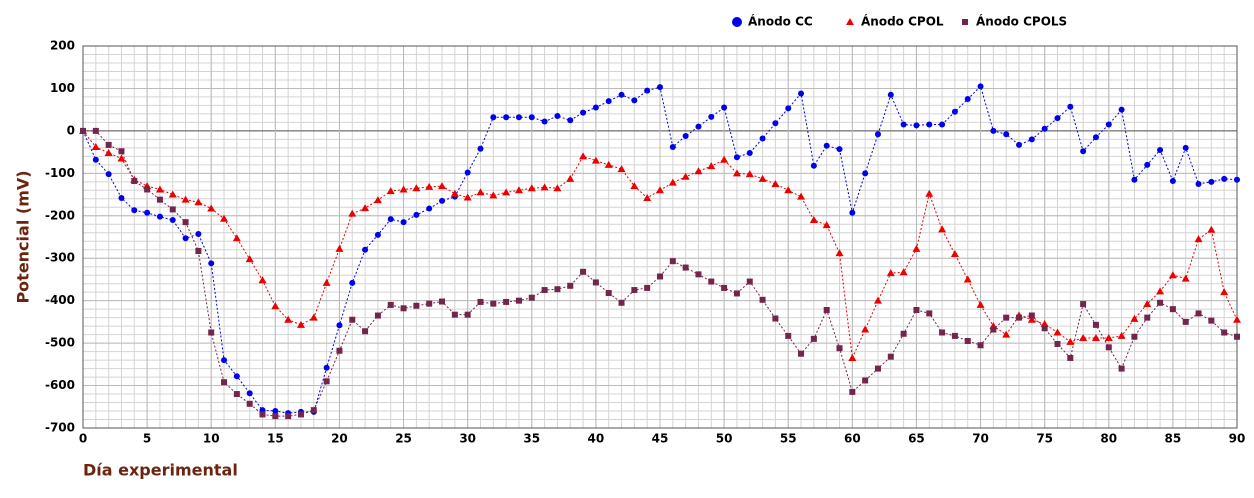 The height and width of the screenshot is (498, 1254). I want to click on y-tick-label: -700, so click(60, 428).